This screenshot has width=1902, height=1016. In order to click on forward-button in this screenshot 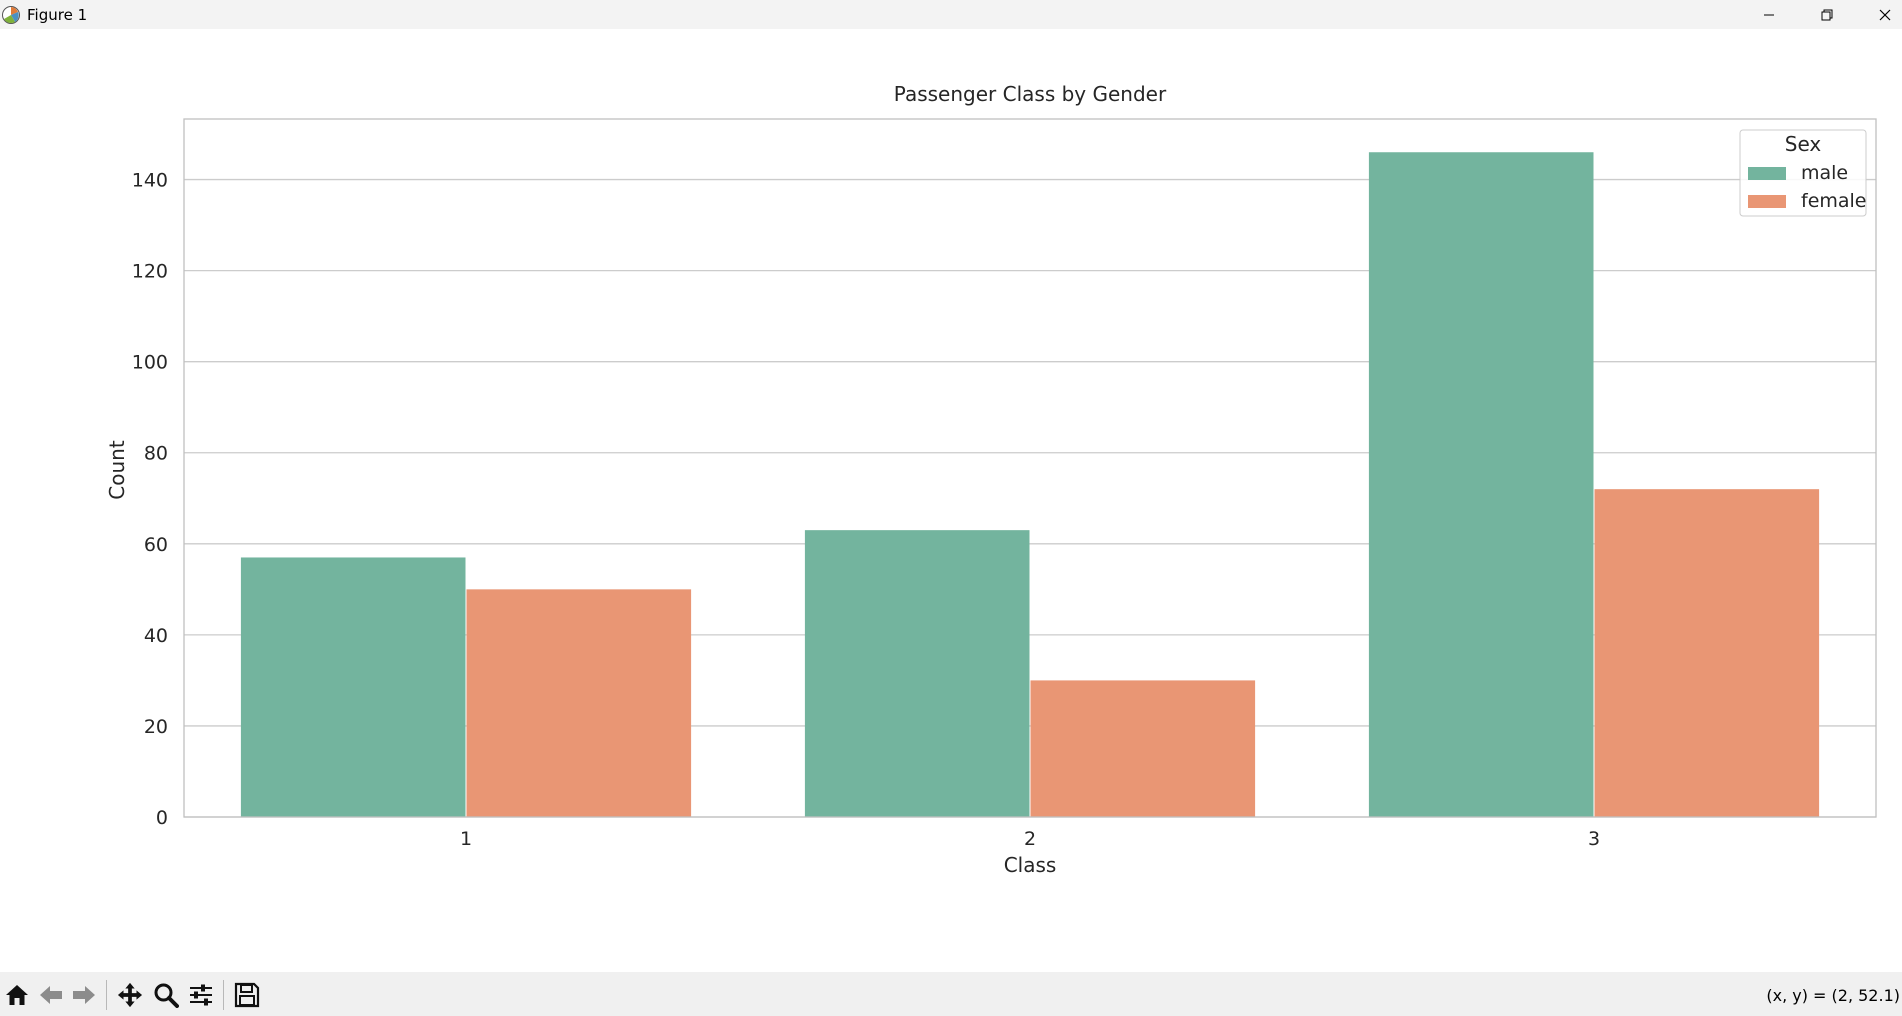, I will do `click(84, 995)`.